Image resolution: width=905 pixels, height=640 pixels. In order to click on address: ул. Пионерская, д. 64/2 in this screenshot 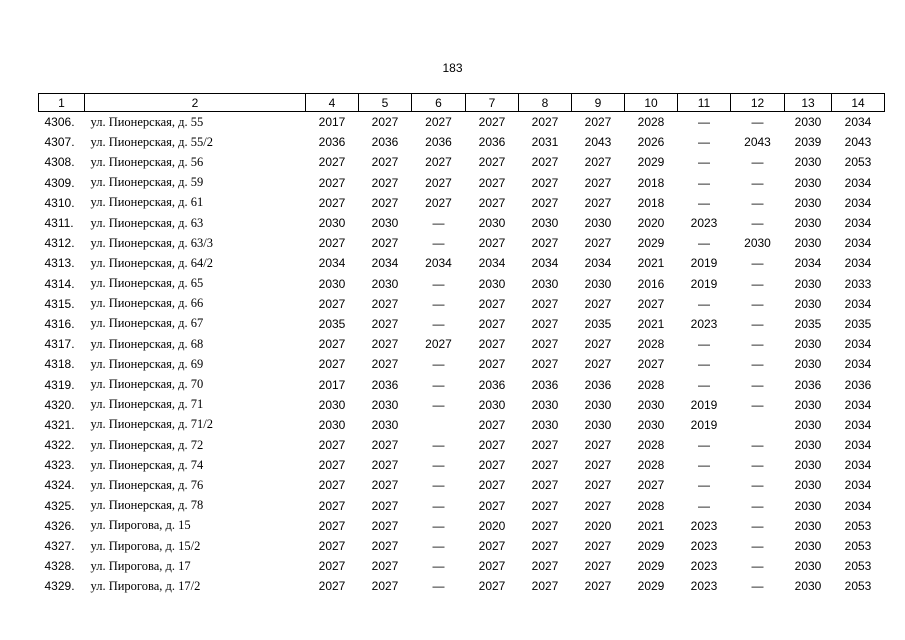, I will do `click(151, 262)`.